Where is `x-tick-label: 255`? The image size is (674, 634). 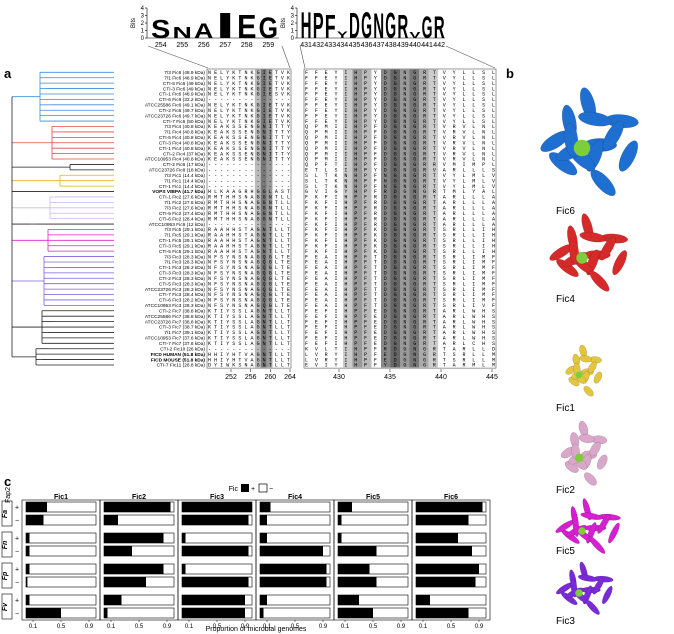
x-tick-label: 255 is located at coordinates (182, 45).